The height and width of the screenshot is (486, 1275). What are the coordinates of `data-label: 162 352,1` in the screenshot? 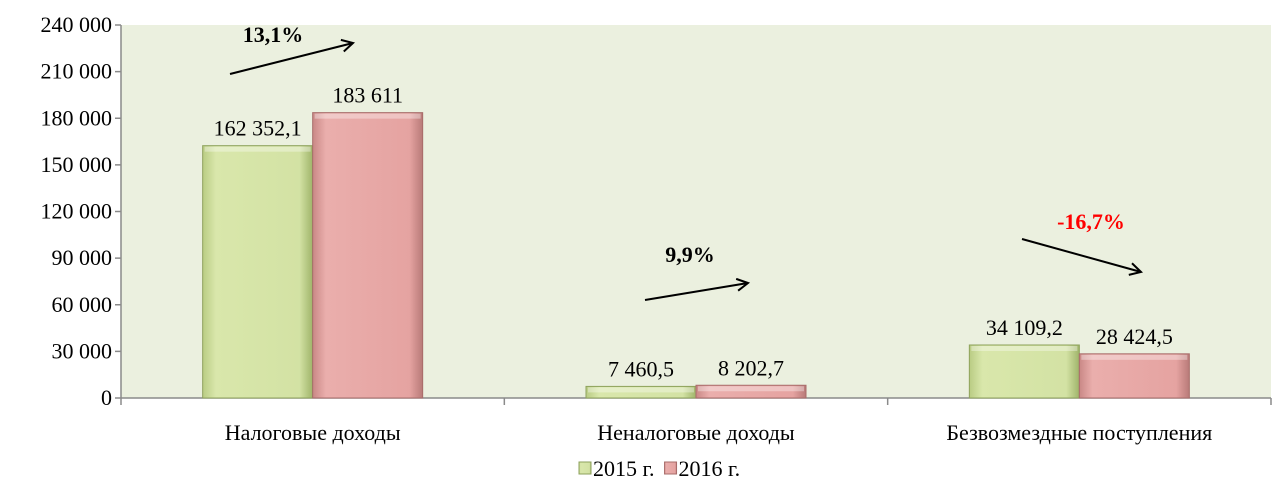 It's located at (258, 128).